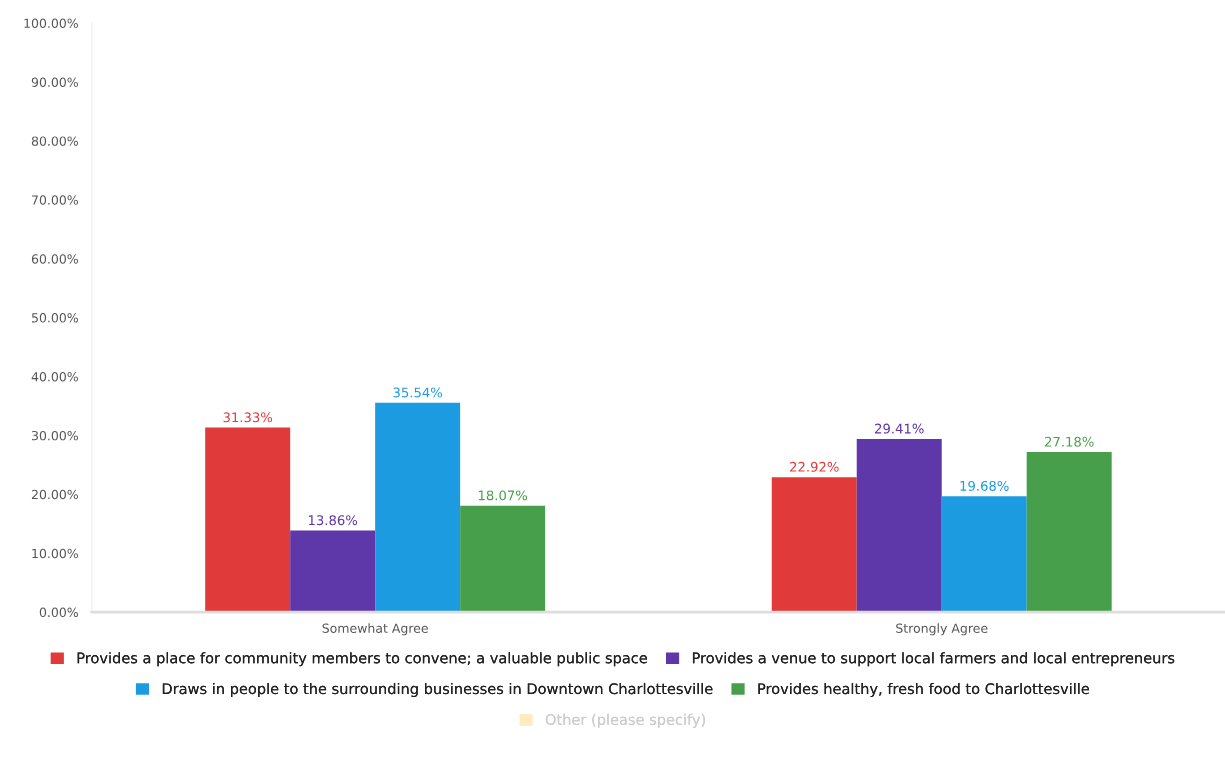 The width and height of the screenshot is (1225, 770). I want to click on data-label: 22.92%, so click(814, 466).